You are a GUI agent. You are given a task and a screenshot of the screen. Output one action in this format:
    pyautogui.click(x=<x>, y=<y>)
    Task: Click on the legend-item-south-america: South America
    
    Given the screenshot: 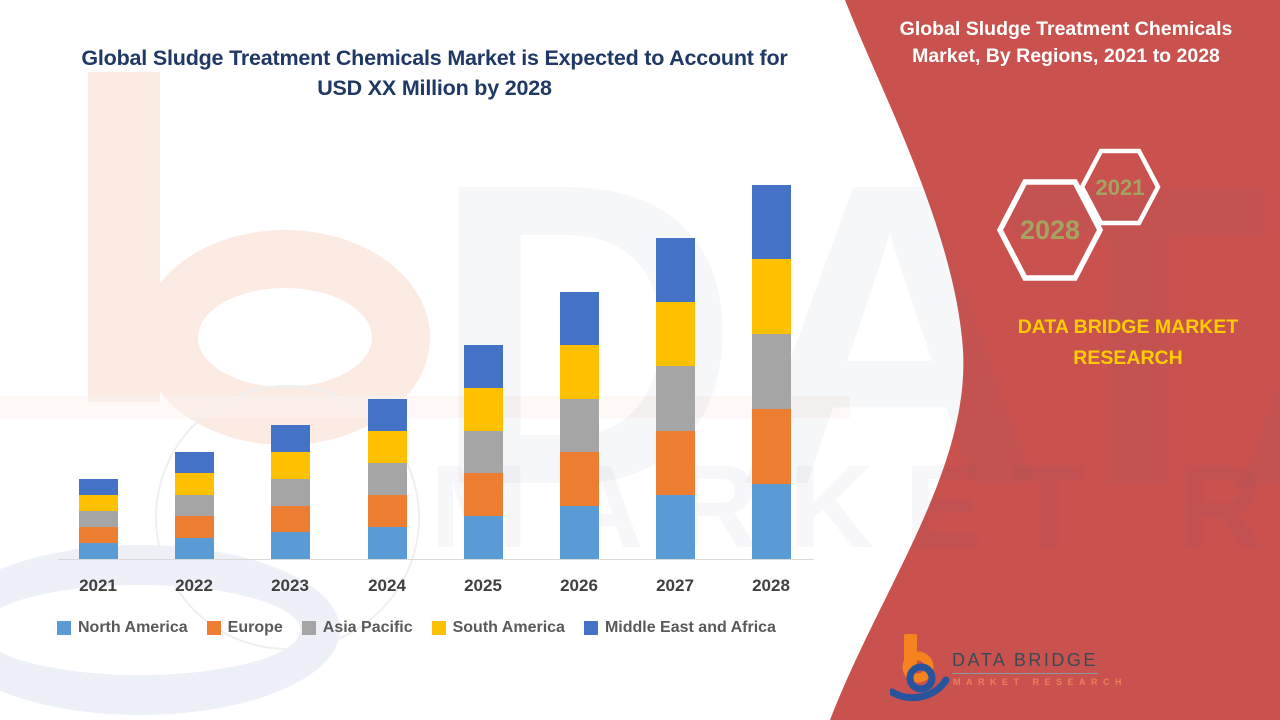 What is the action you would take?
    pyautogui.click(x=498, y=628)
    